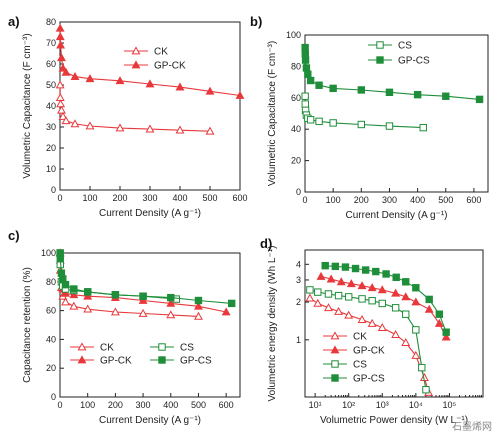 The image size is (500, 437). I want to click on y-tick-label: 60, so click(51, 311).